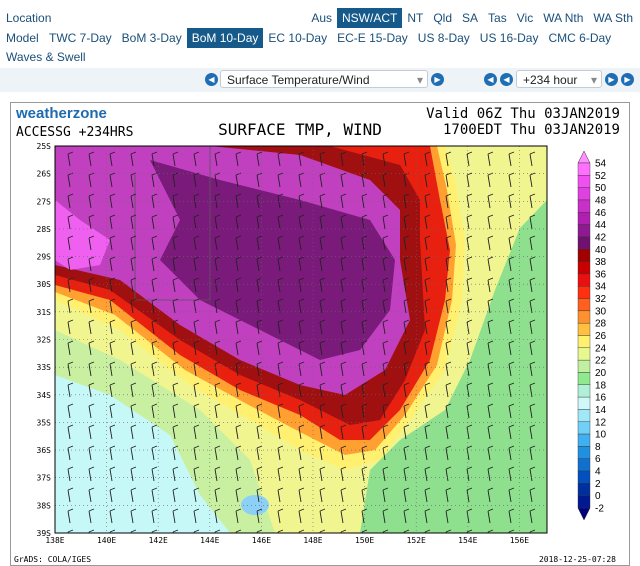 The image size is (640, 566). Describe the element at coordinates (22, 38) in the screenshot. I see `model-label: Model` at that location.